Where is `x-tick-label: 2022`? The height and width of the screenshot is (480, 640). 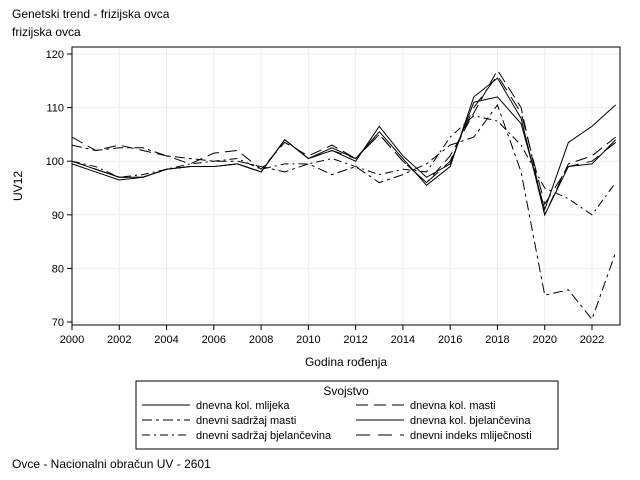 x-tick-label: 2022 is located at coordinates (592, 340).